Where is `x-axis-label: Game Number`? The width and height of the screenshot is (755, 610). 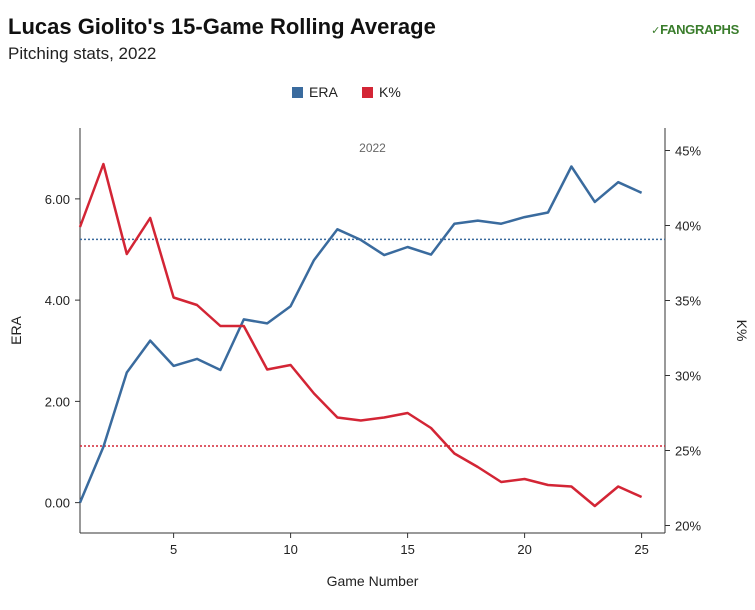
x-axis-label: Game Number is located at coordinates (373, 581).